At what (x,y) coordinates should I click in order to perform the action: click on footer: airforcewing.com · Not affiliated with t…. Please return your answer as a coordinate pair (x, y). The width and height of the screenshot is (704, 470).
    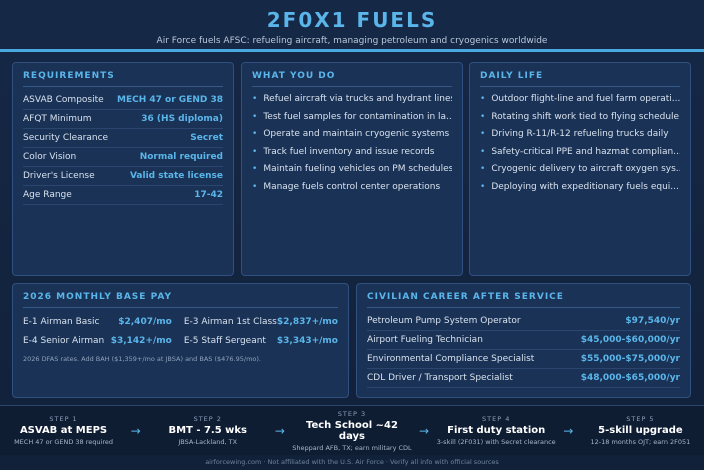
    Looking at the image, I should click on (352, 462).